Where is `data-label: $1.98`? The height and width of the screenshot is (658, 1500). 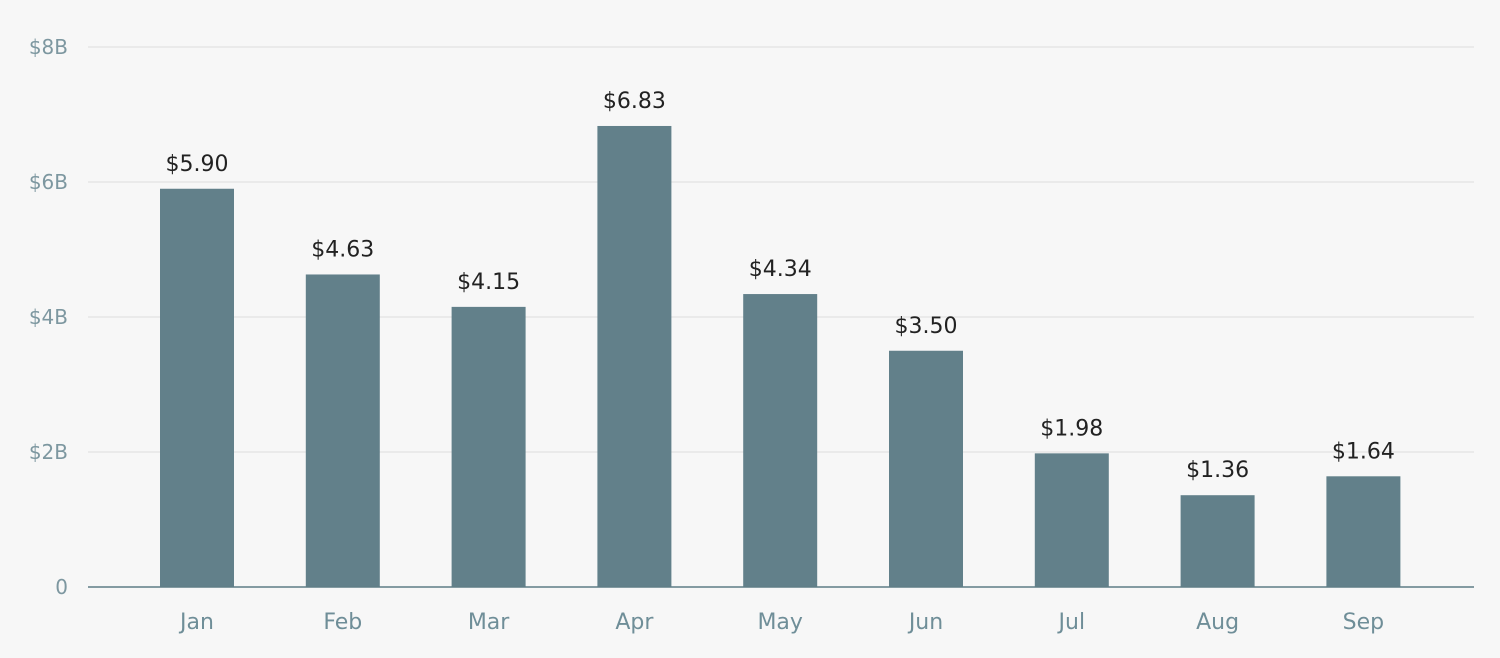
data-label: $1.98 is located at coordinates (1071, 428).